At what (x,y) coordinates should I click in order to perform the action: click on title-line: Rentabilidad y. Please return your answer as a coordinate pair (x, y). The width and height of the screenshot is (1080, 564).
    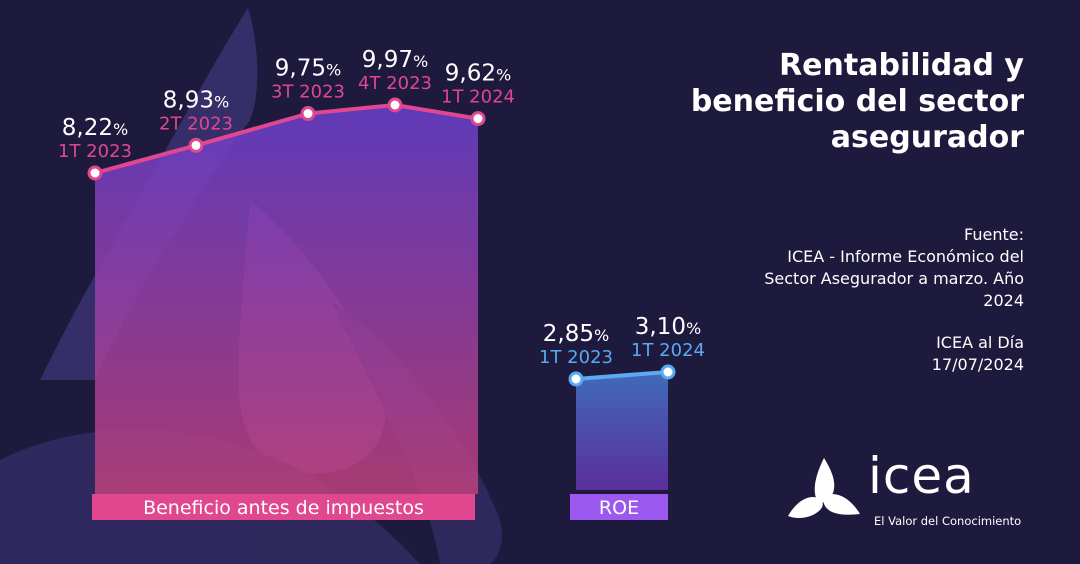
    Looking at the image, I should click on (901, 65).